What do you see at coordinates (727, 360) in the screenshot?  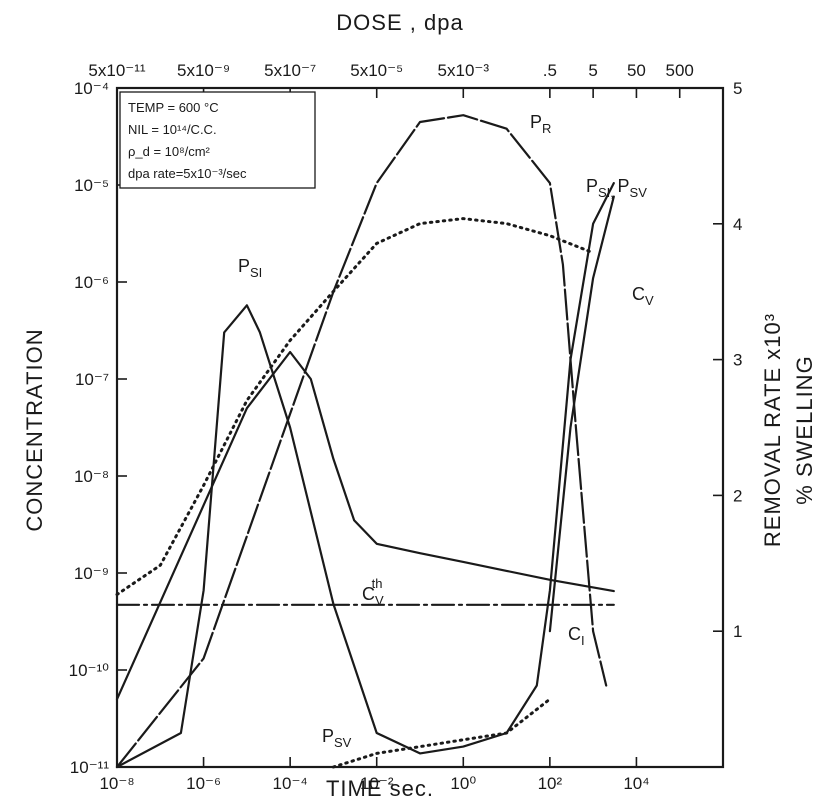 I see `y2-axis-ticks: 1 2 3 4 5` at bounding box center [727, 360].